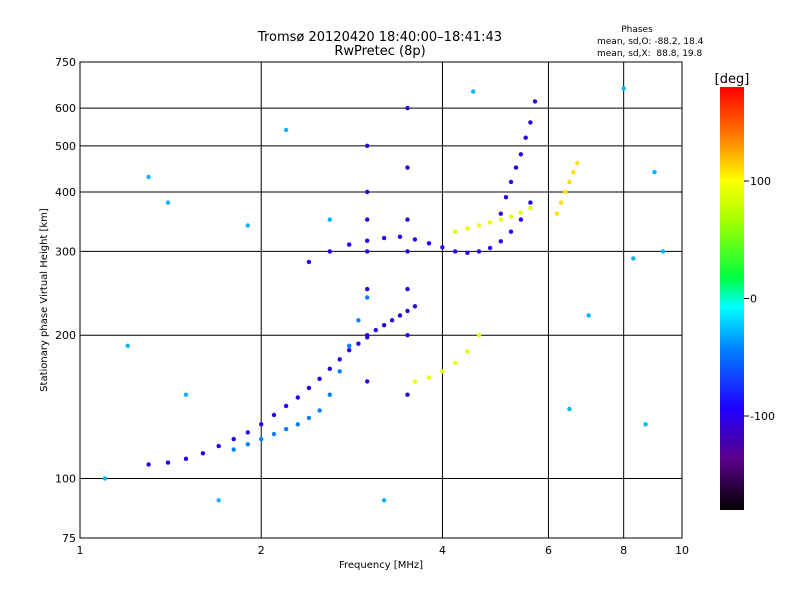  What do you see at coordinates (379, 51) in the screenshot?
I see `chart-subtitle: RwPretec (8p)` at bounding box center [379, 51].